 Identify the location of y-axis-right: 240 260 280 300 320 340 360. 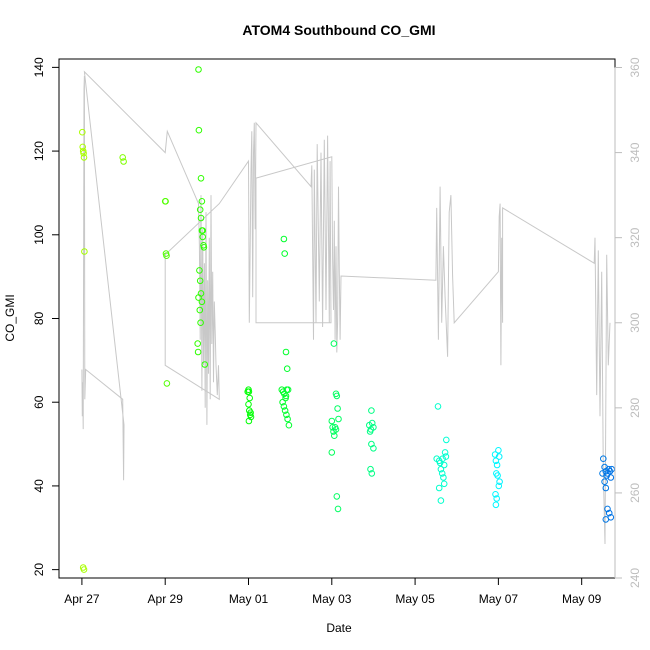
(628, 322).